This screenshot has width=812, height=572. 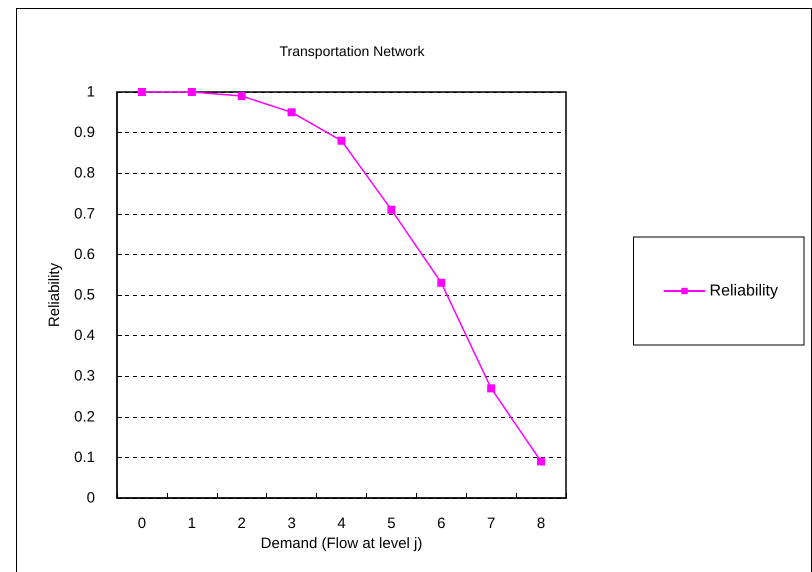 What do you see at coordinates (84, 173) in the screenshot?
I see `y-tick-label: 0.8` at bounding box center [84, 173].